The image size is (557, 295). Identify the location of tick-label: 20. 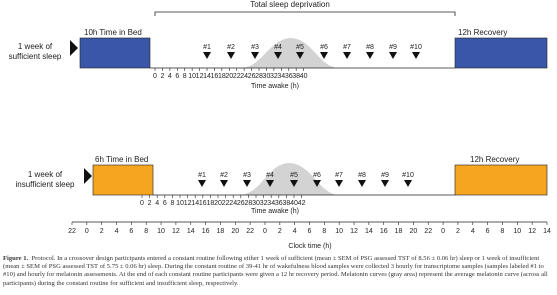
(235, 231).